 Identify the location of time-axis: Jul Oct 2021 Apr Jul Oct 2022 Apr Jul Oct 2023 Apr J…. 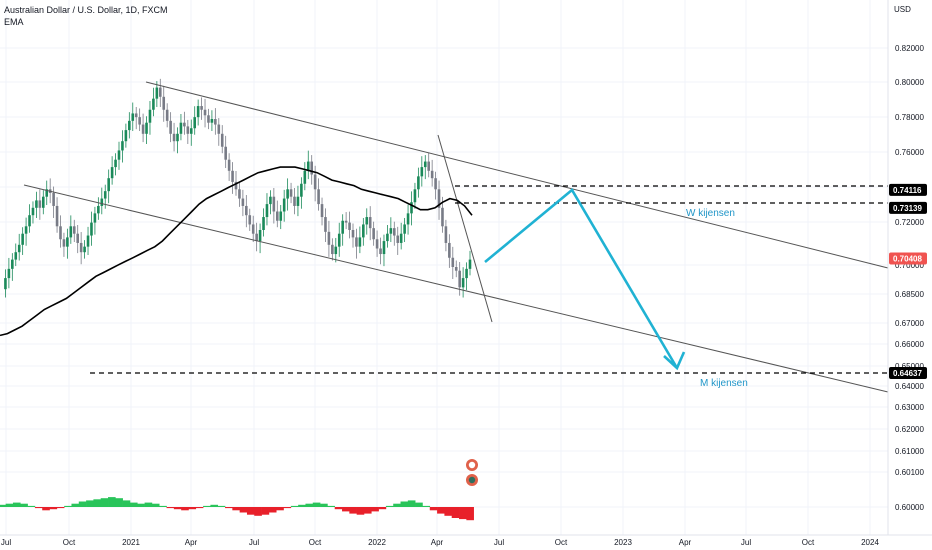
(466, 540).